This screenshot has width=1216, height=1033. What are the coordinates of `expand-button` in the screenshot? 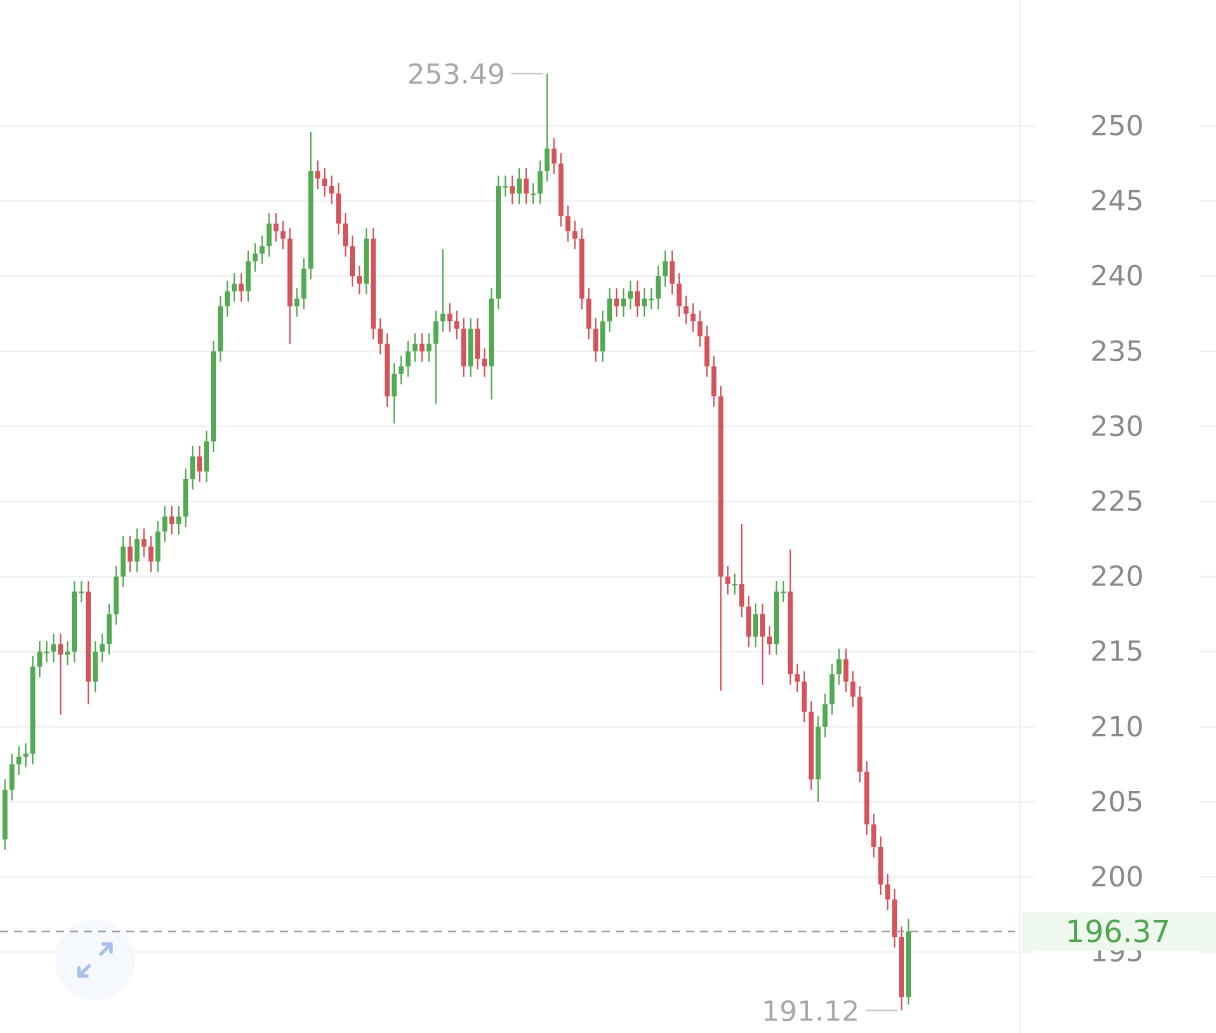 It's located at (95, 960).